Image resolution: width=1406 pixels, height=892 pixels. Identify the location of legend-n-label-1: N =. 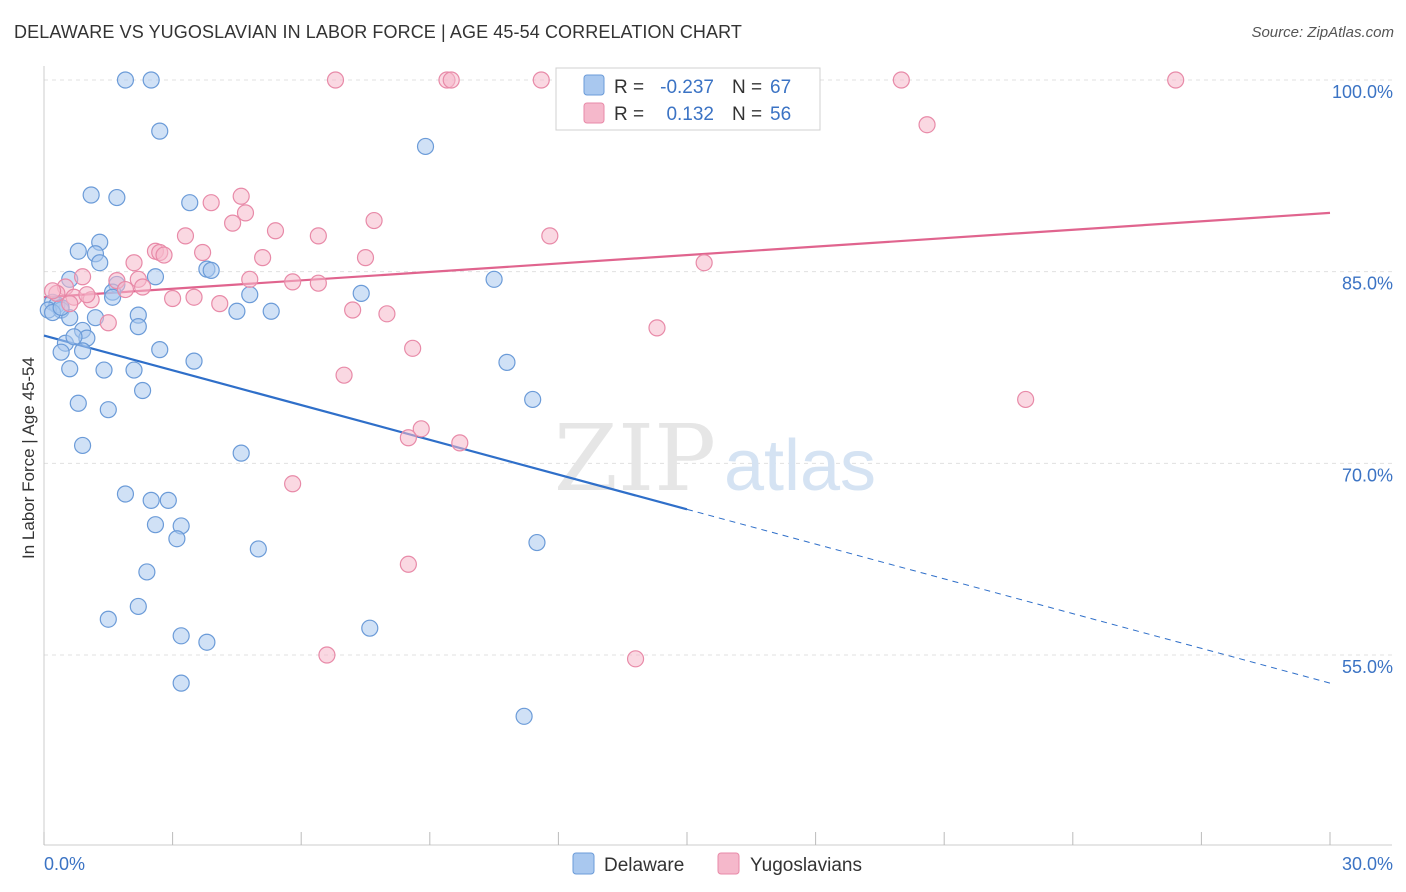
(747, 87).